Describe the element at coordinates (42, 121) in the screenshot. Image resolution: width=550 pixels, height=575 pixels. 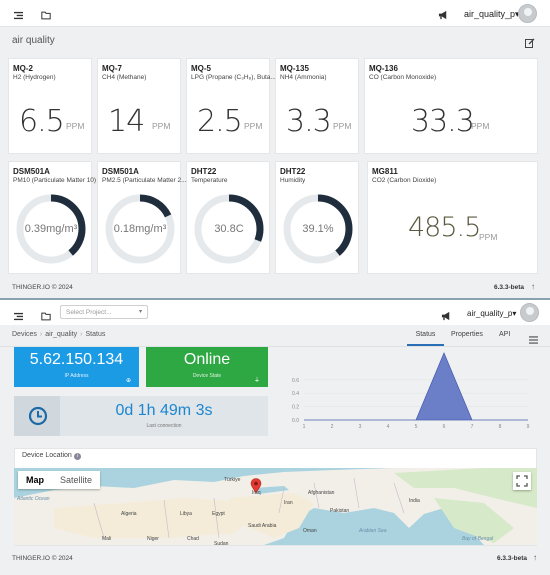
I see `card-value: 6.5` at that location.